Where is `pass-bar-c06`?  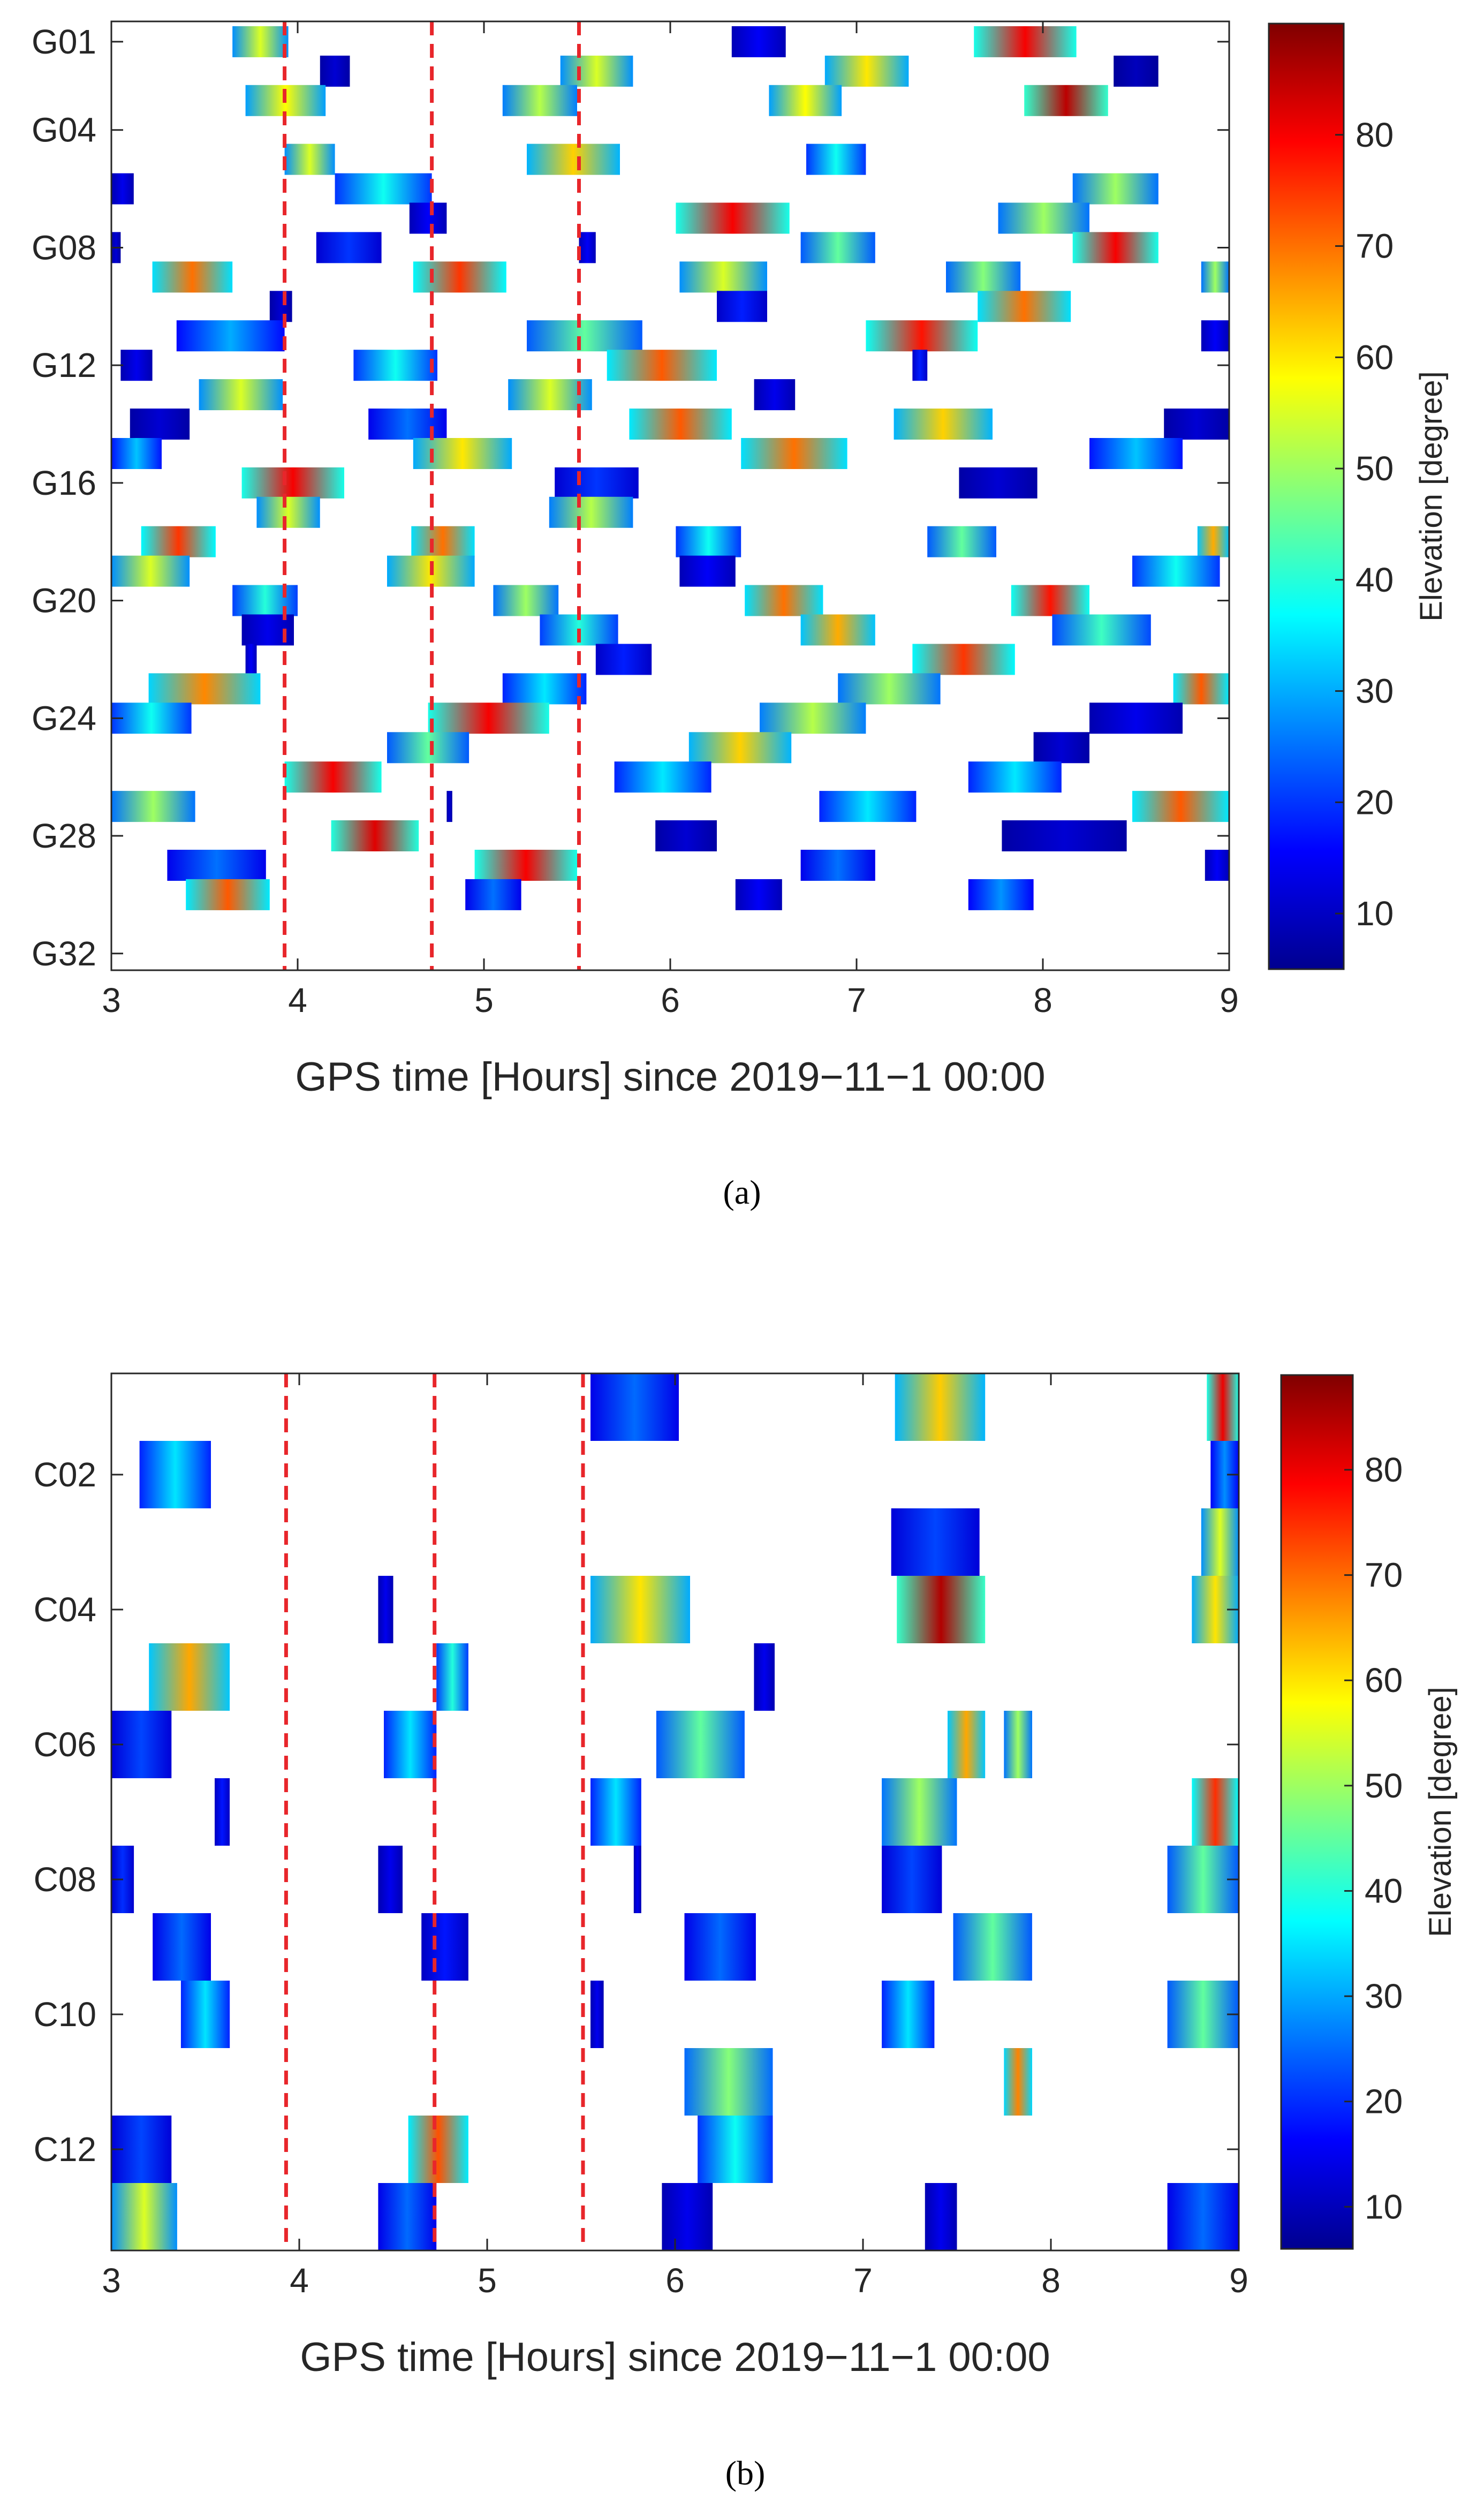
pass-bar-c06 is located at coordinates (967, 1744).